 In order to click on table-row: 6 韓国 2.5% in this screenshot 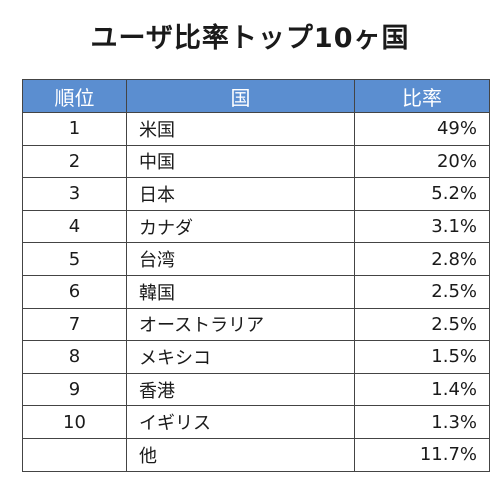, I will do `click(256, 291)`.